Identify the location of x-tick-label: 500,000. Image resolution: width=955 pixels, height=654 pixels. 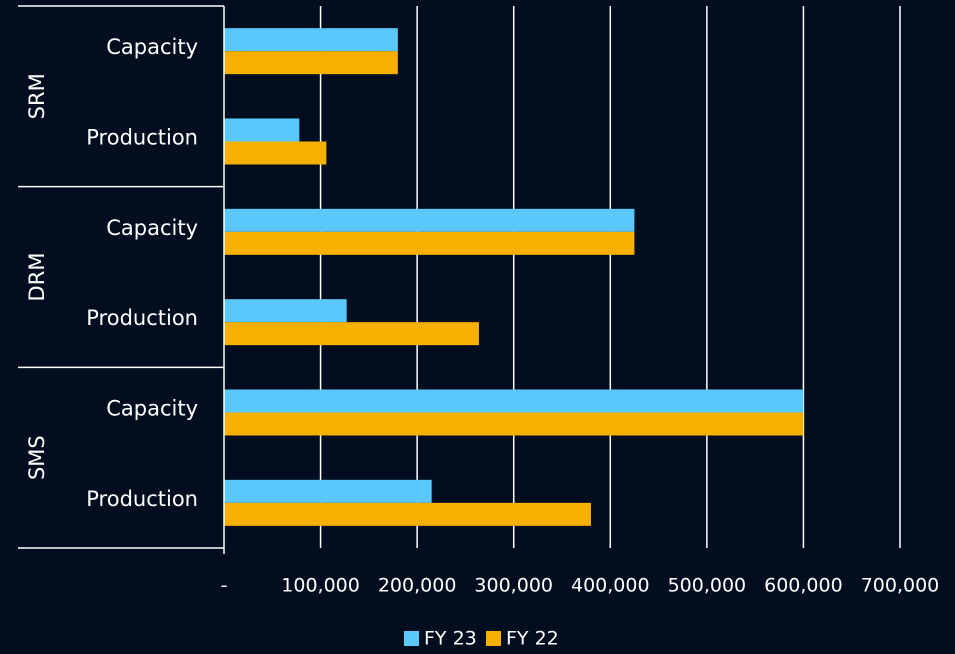
(707, 586).